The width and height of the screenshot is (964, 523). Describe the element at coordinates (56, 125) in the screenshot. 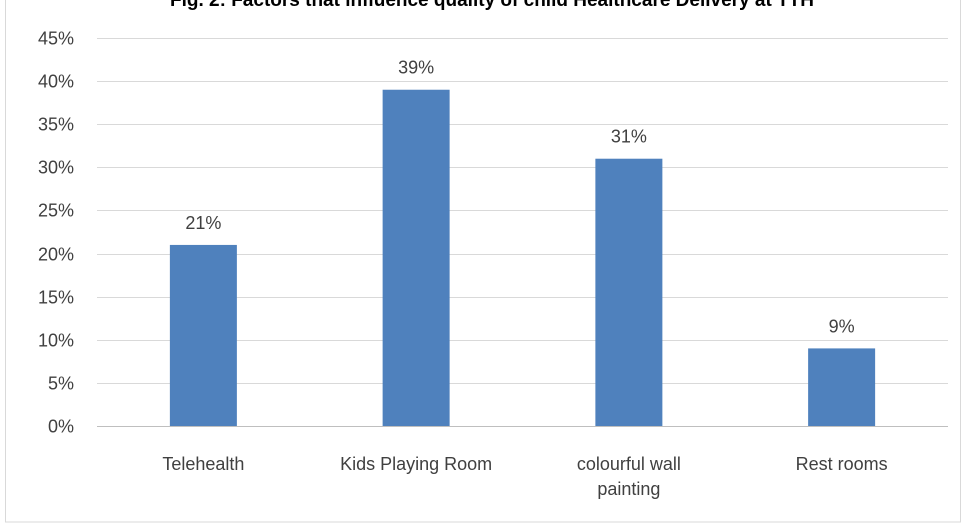

I see `y-tick-label: 35%` at that location.